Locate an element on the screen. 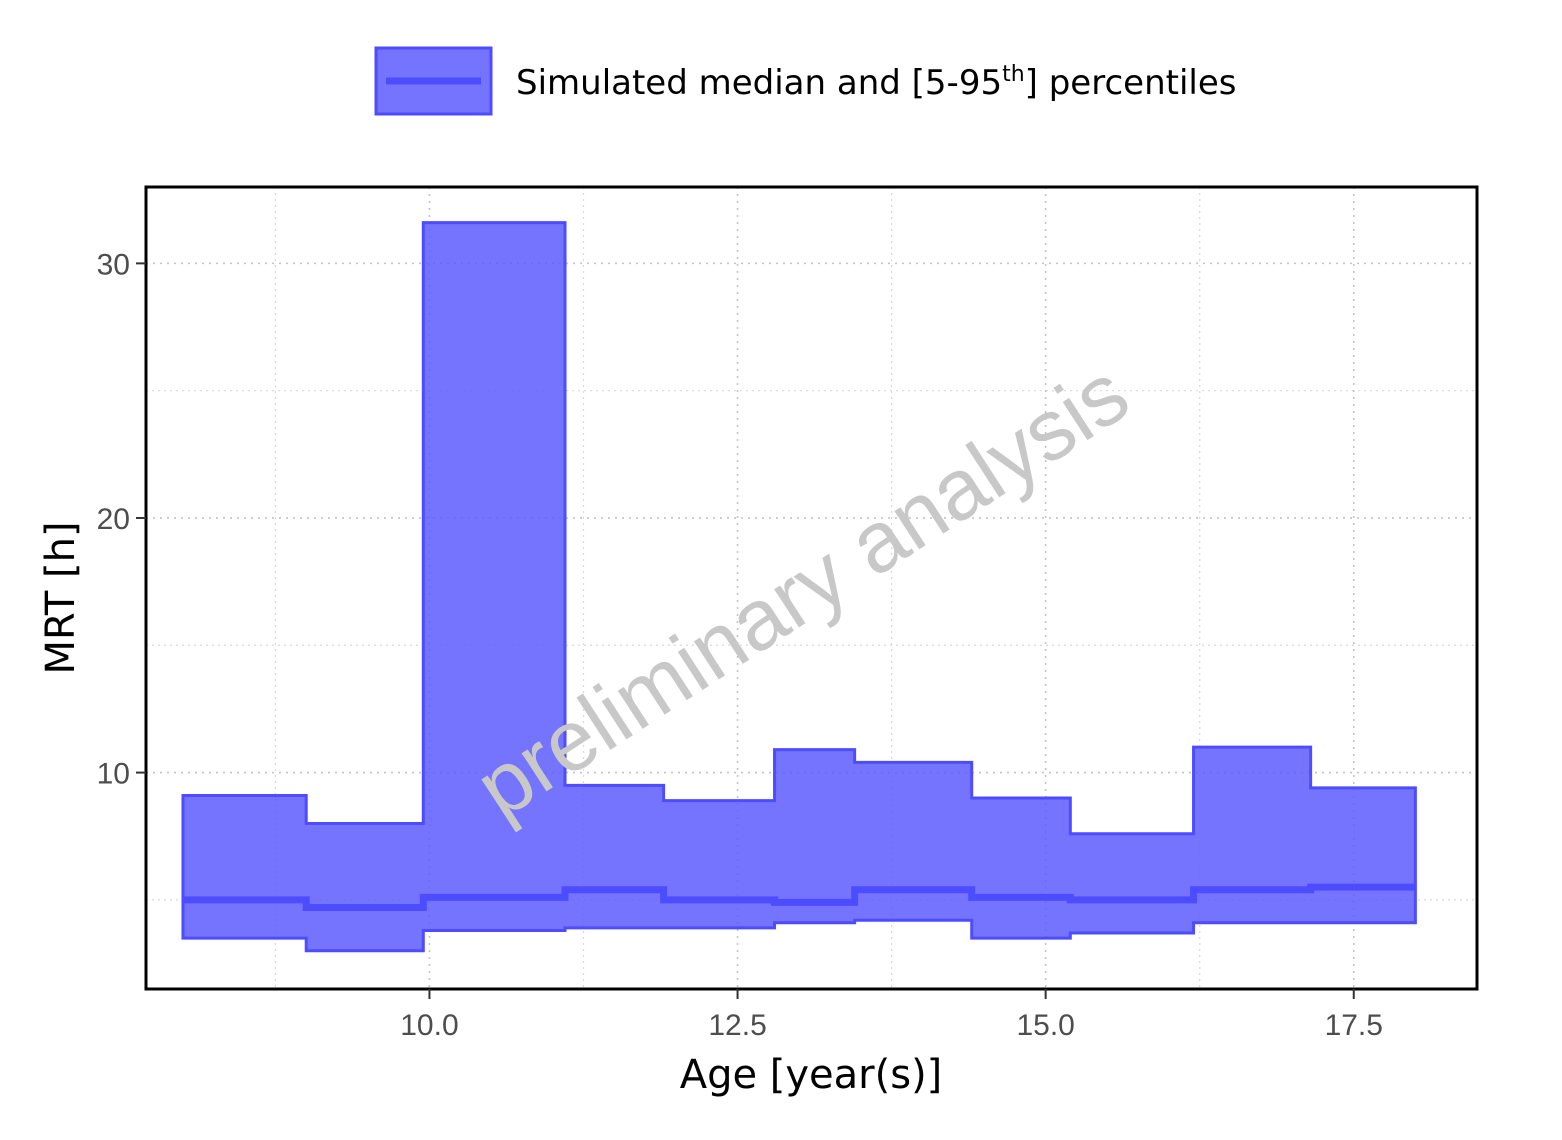 The image size is (1562, 1140). x-axis-ticks: 10.0 12.5 15.0 17.5 is located at coordinates (891, 1015).